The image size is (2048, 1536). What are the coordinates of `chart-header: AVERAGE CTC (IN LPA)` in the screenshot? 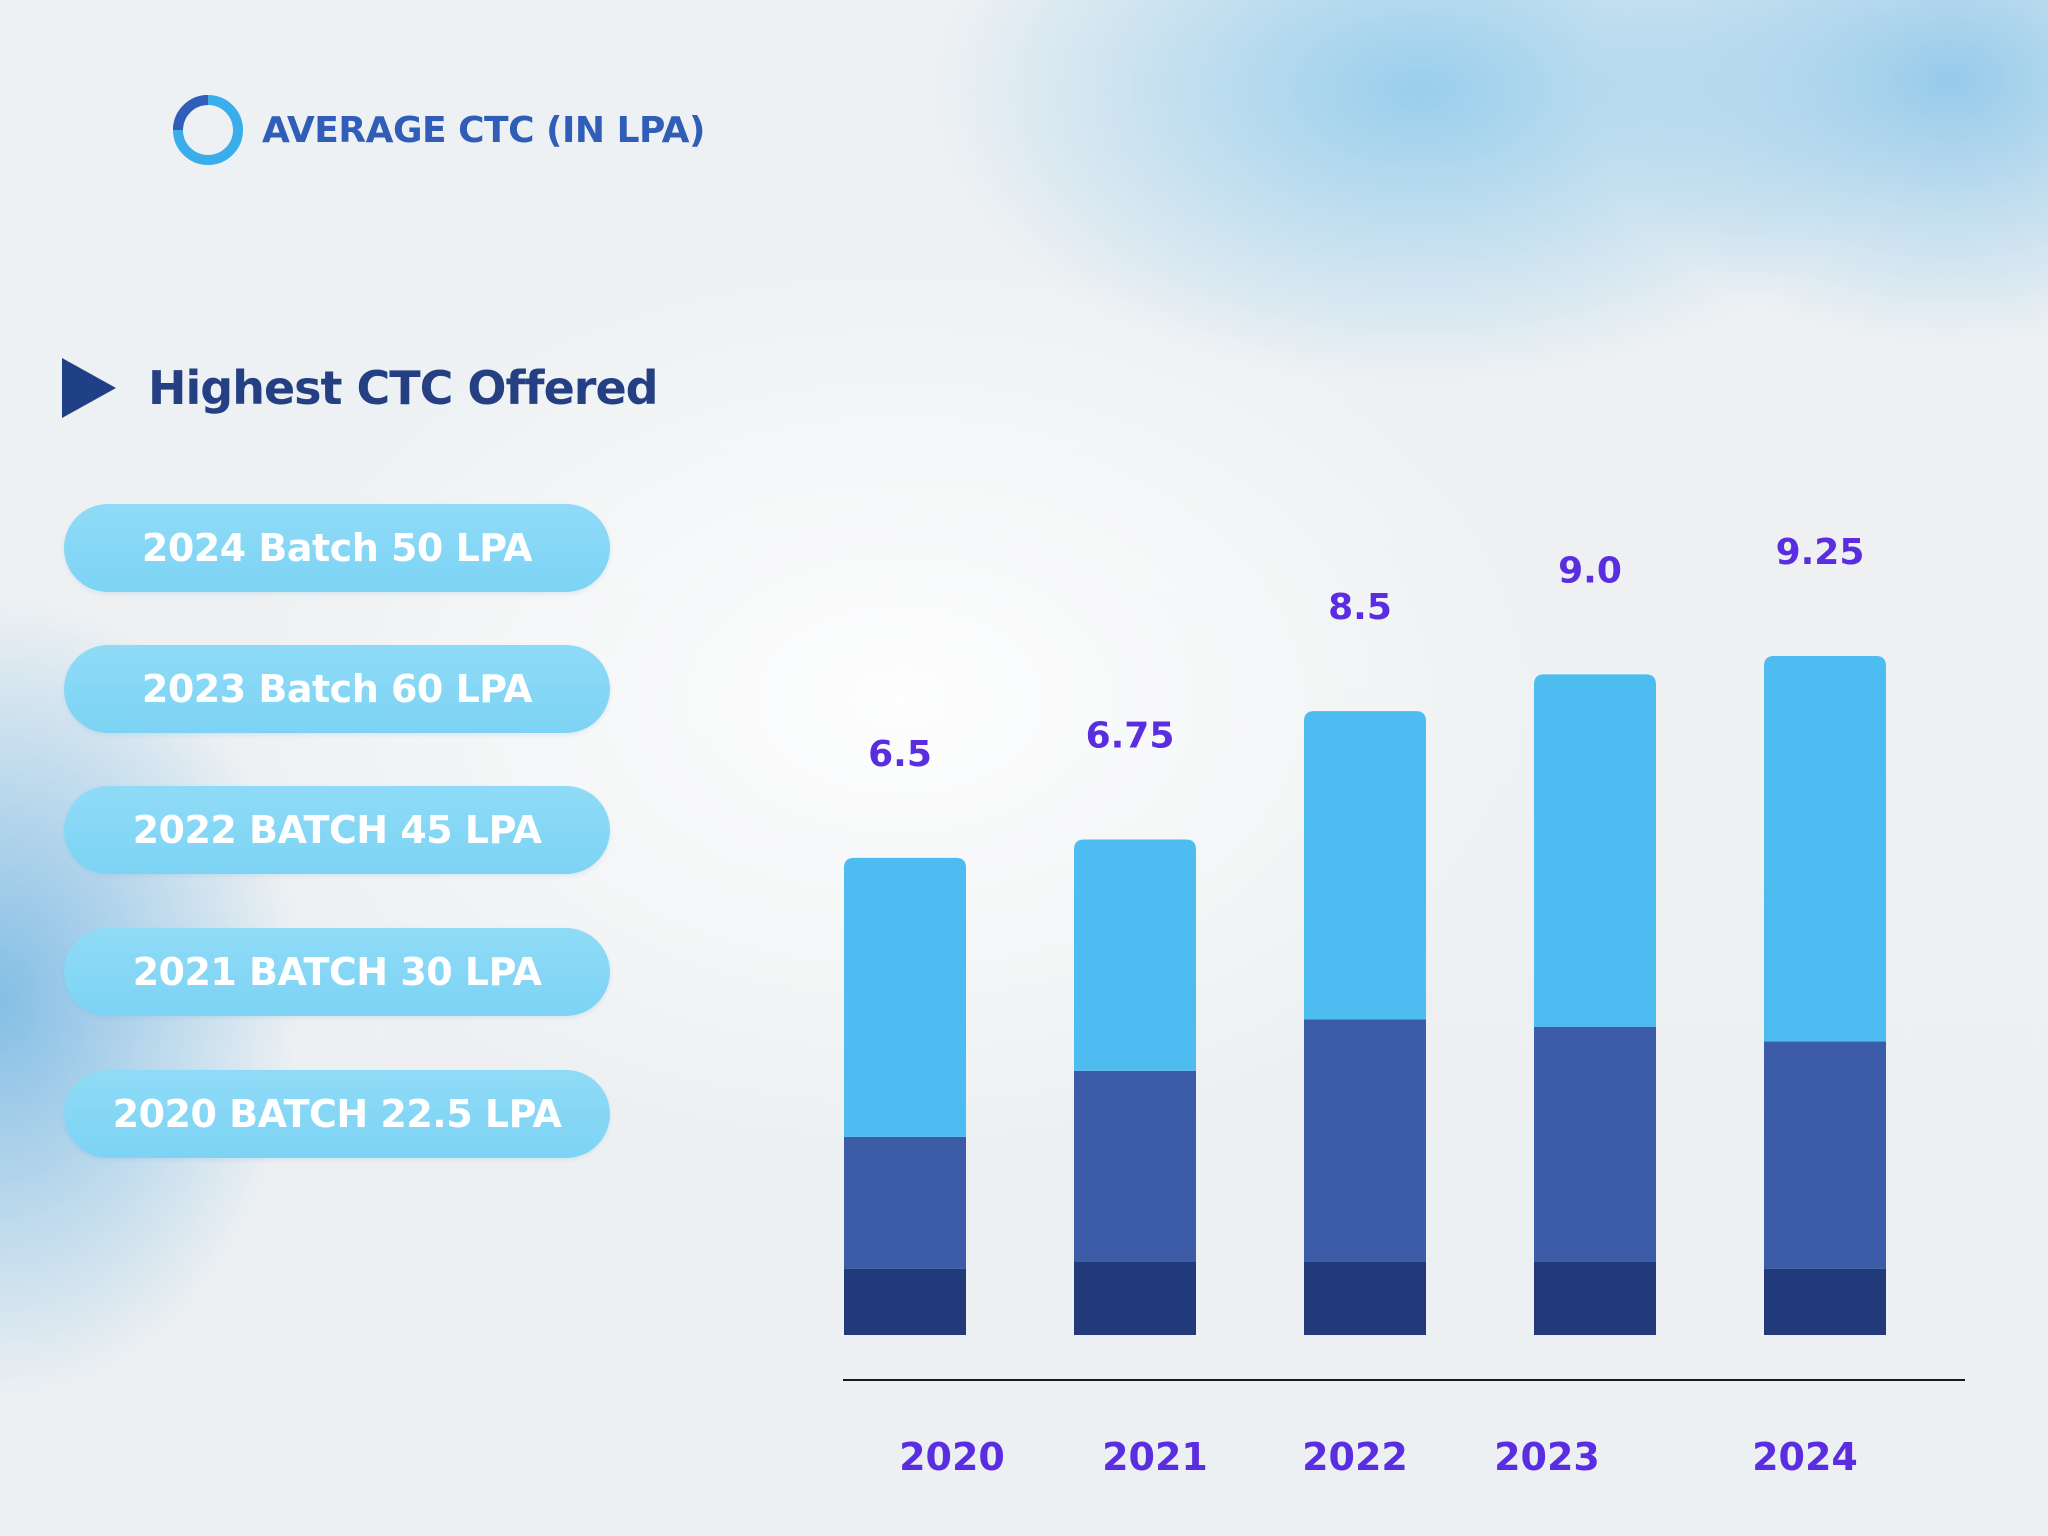 It's located at (437, 130).